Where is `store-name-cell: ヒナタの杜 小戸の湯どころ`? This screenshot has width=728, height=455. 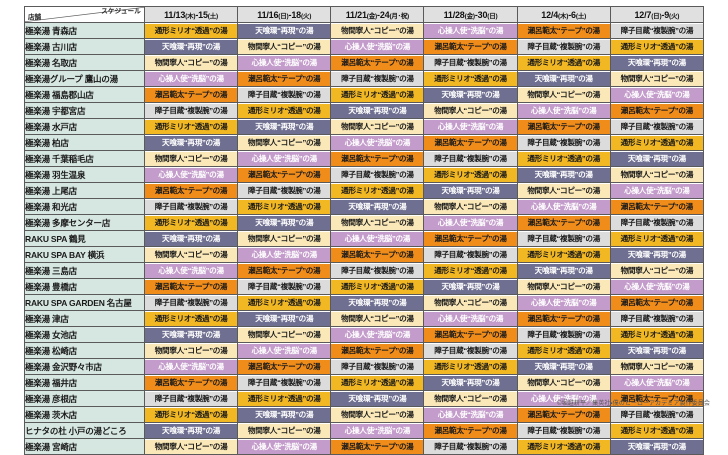 store-name-cell: ヒナタの杜 小戸の湯どころ is located at coordinates (84, 430).